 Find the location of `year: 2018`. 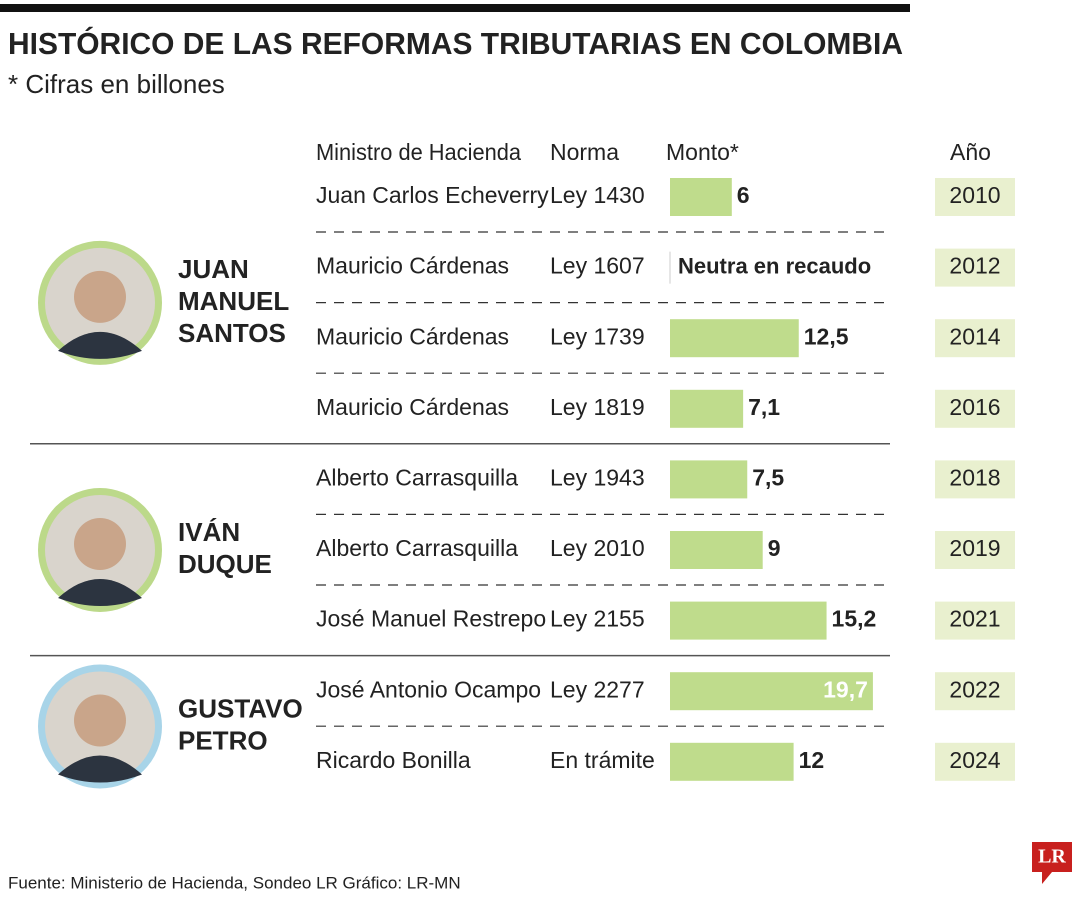

year: 2018 is located at coordinates (974, 477).